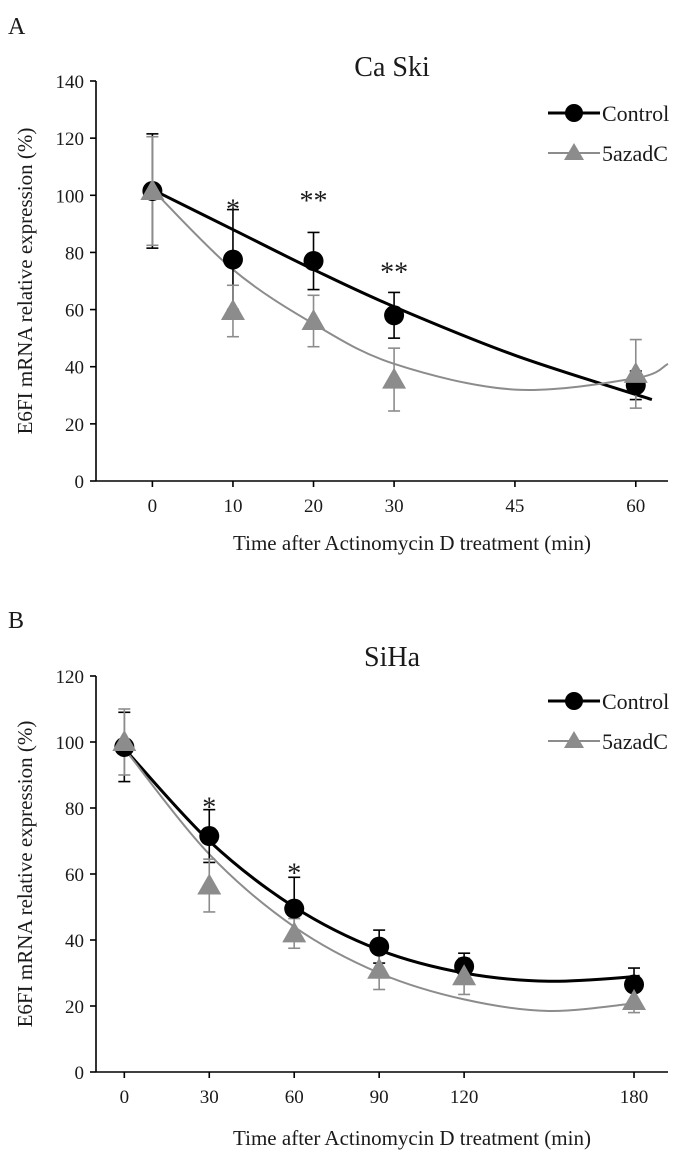 The height and width of the screenshot is (1152, 682). What do you see at coordinates (392, 657) in the screenshot?
I see `chart-title: SiHa` at bounding box center [392, 657].